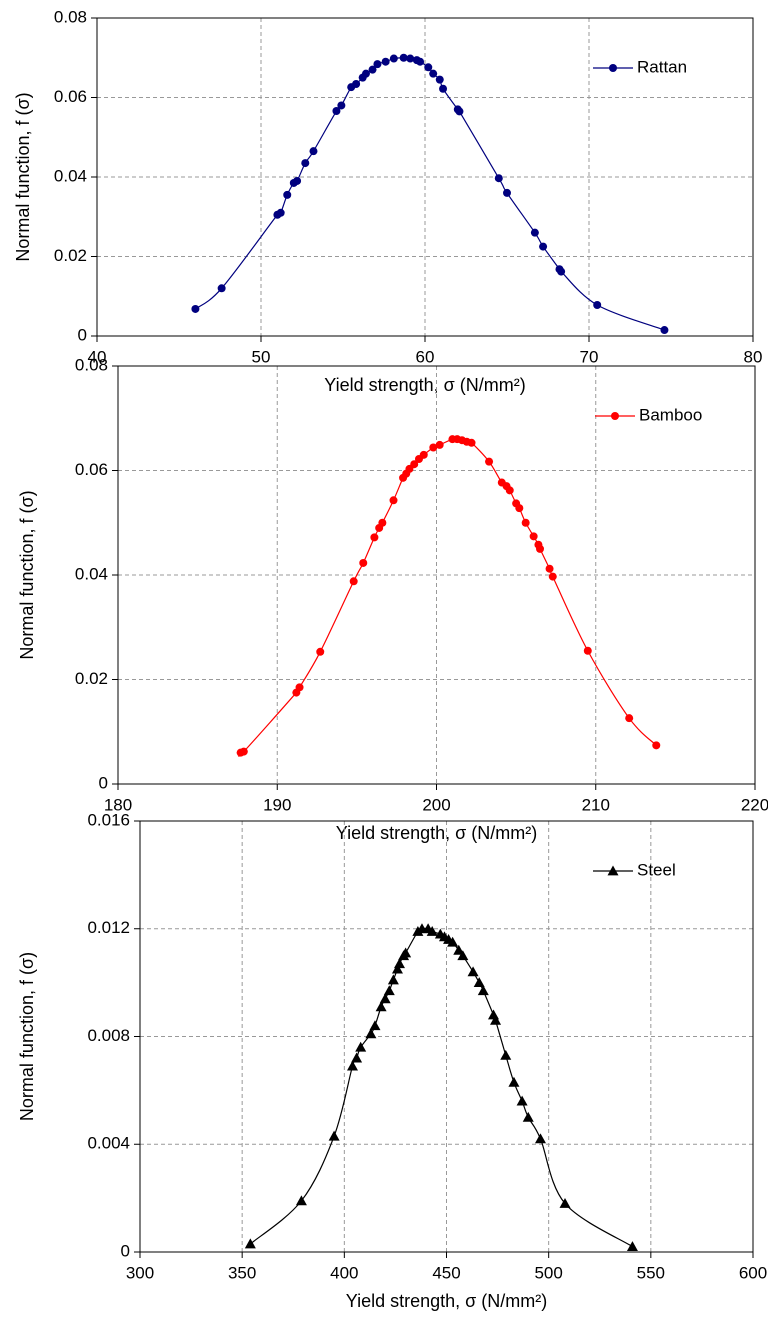 Image resolution: width=768 pixels, height=1337 pixels. What do you see at coordinates (651, 1272) in the screenshot?
I see `x-tick-label: 550` at bounding box center [651, 1272].